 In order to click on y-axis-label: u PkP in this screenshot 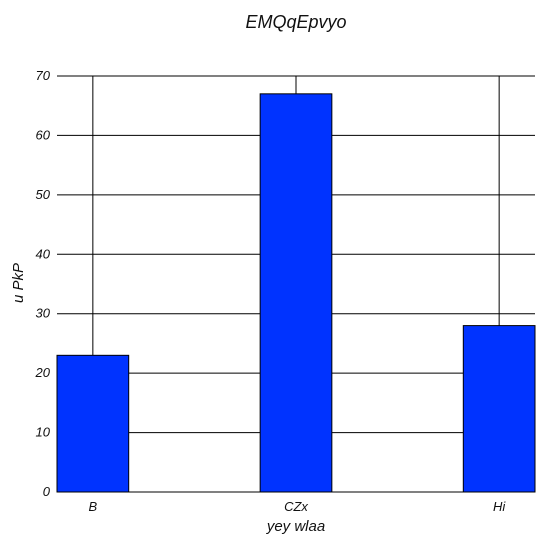, I will do `click(18, 283)`.